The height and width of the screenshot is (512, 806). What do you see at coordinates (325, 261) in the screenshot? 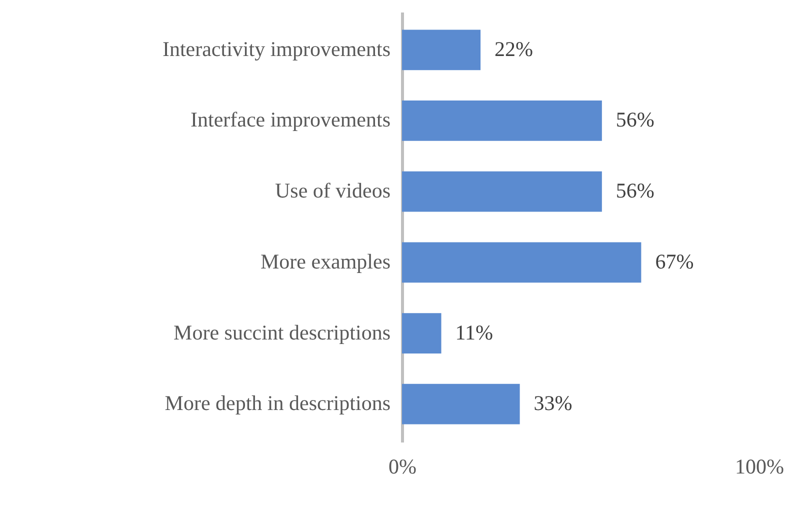
I see `y-tick-label: More examples` at bounding box center [325, 261].